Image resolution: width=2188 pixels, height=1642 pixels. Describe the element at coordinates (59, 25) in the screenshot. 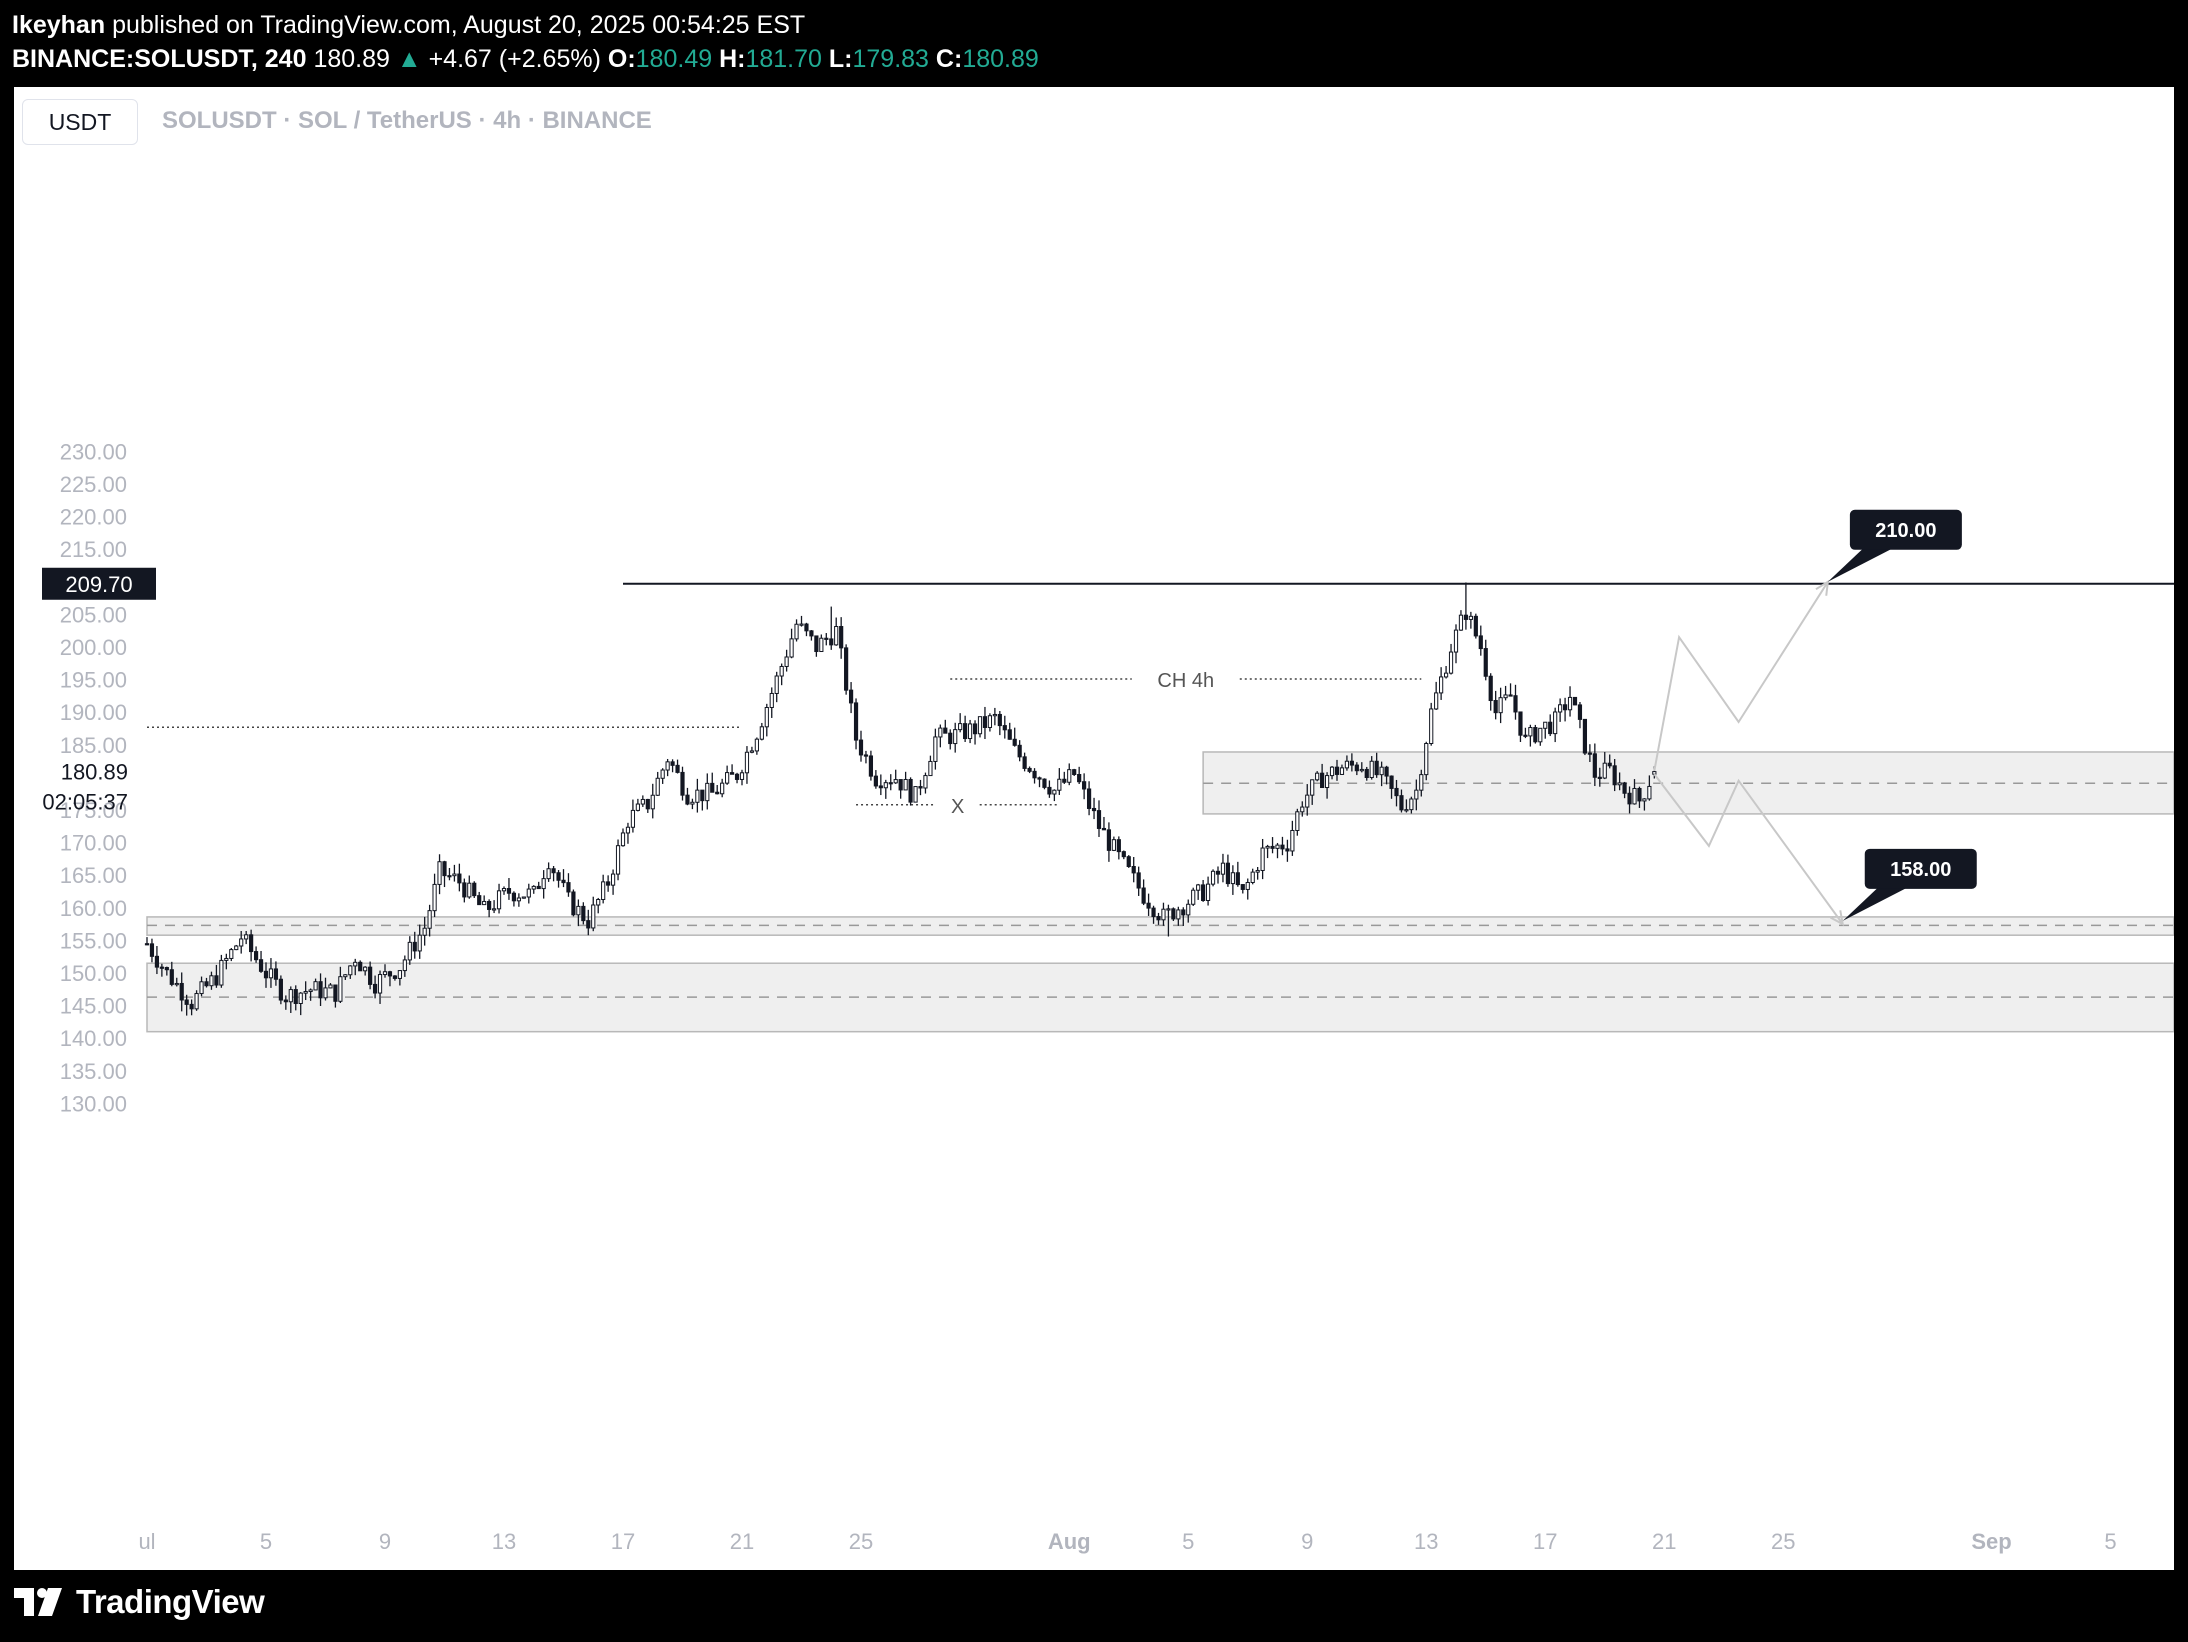

I see `publisher-name: Ikeyhan` at that location.